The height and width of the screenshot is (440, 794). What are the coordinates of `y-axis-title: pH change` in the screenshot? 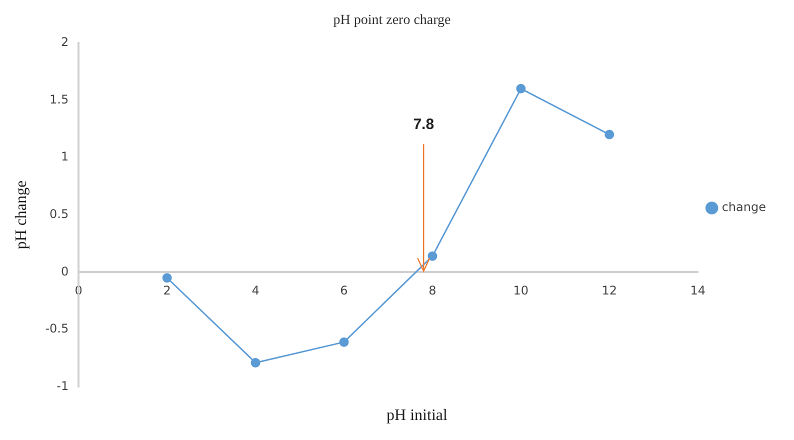 It's located at (21, 215).